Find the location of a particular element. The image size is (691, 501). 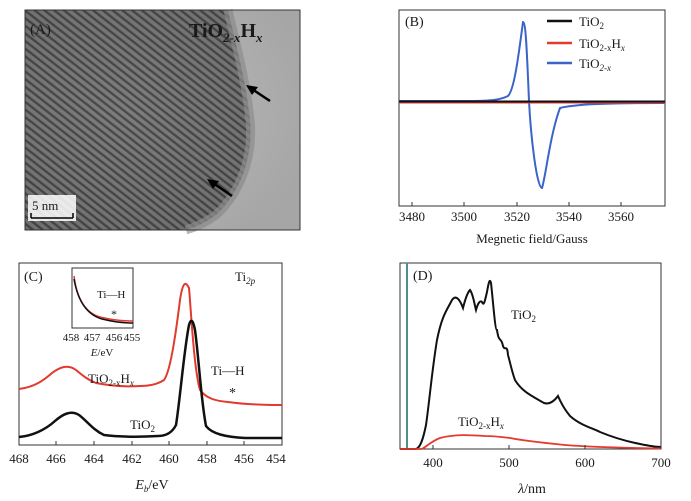

x-tick-label: 462 is located at coordinates (132, 458).